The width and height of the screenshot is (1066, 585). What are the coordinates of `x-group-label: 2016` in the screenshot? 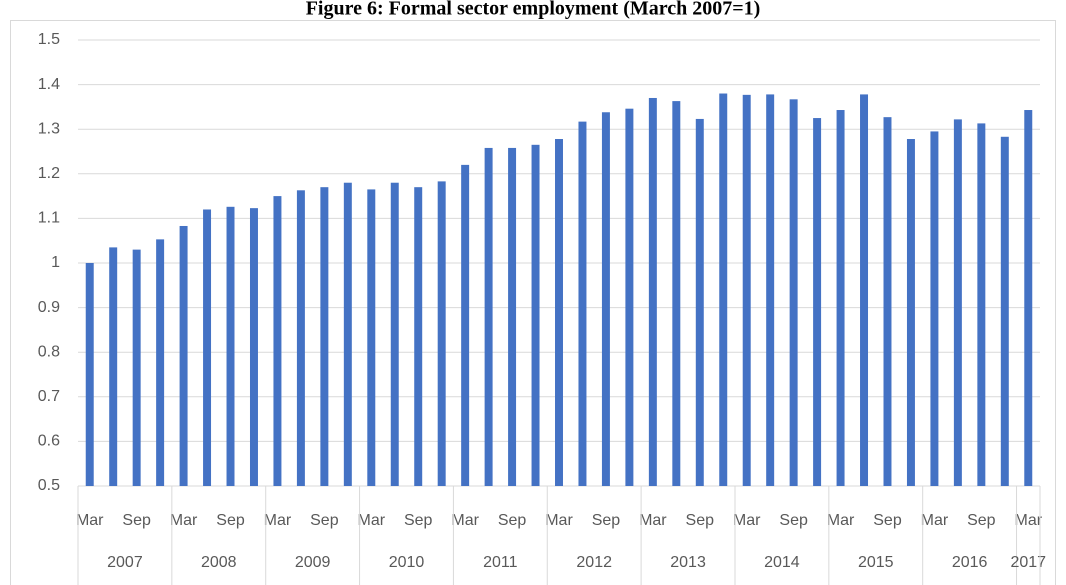 It's located at (970, 562).